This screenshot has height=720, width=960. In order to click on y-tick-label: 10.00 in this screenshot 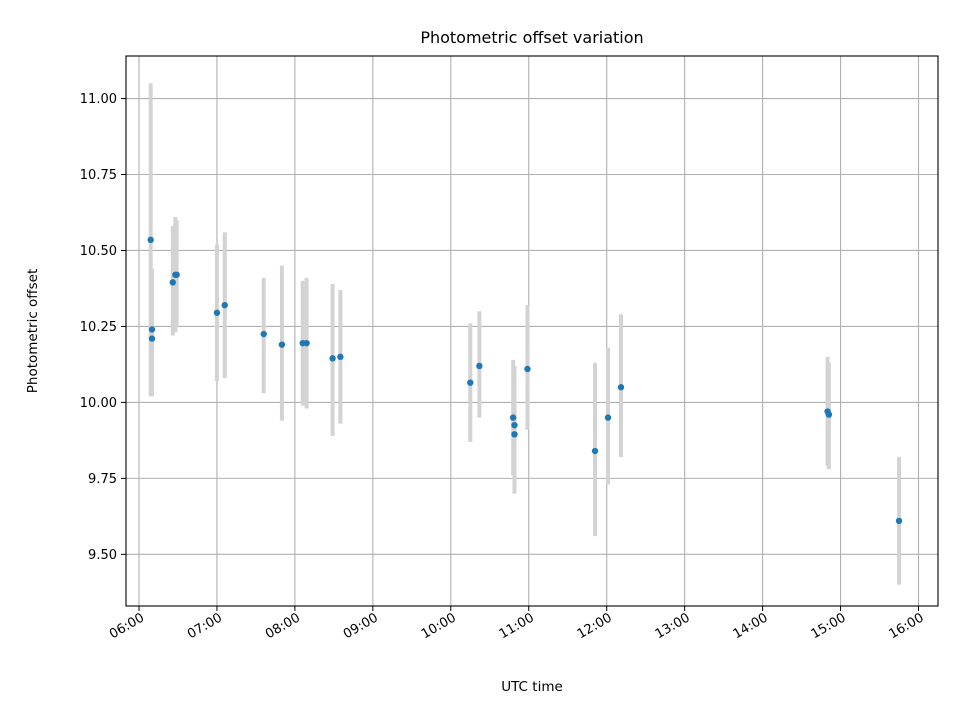, I will do `click(98, 403)`.